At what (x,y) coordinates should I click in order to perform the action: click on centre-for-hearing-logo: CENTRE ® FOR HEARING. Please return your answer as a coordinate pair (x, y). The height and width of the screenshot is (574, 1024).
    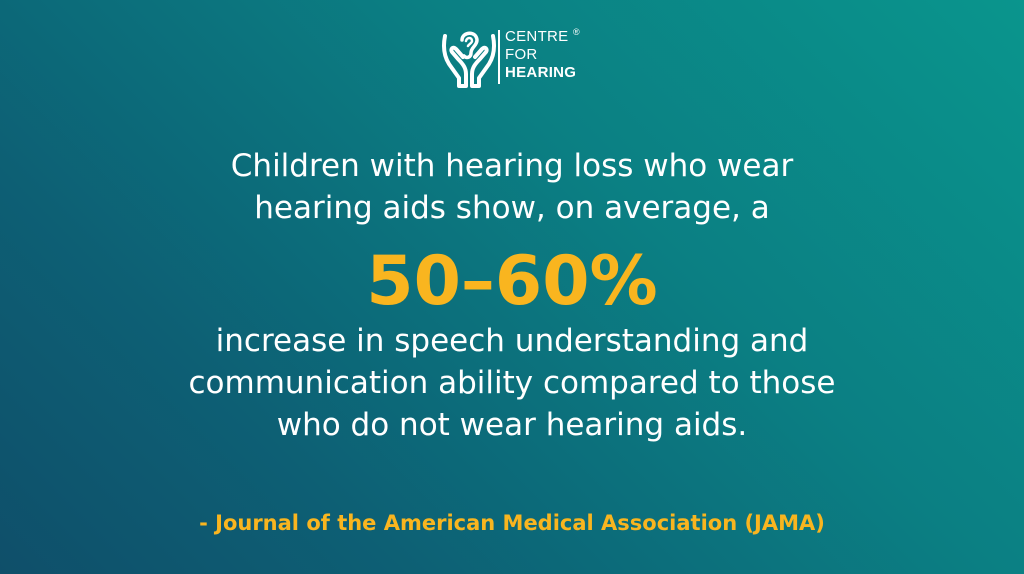
    Looking at the image, I should click on (516, 57).